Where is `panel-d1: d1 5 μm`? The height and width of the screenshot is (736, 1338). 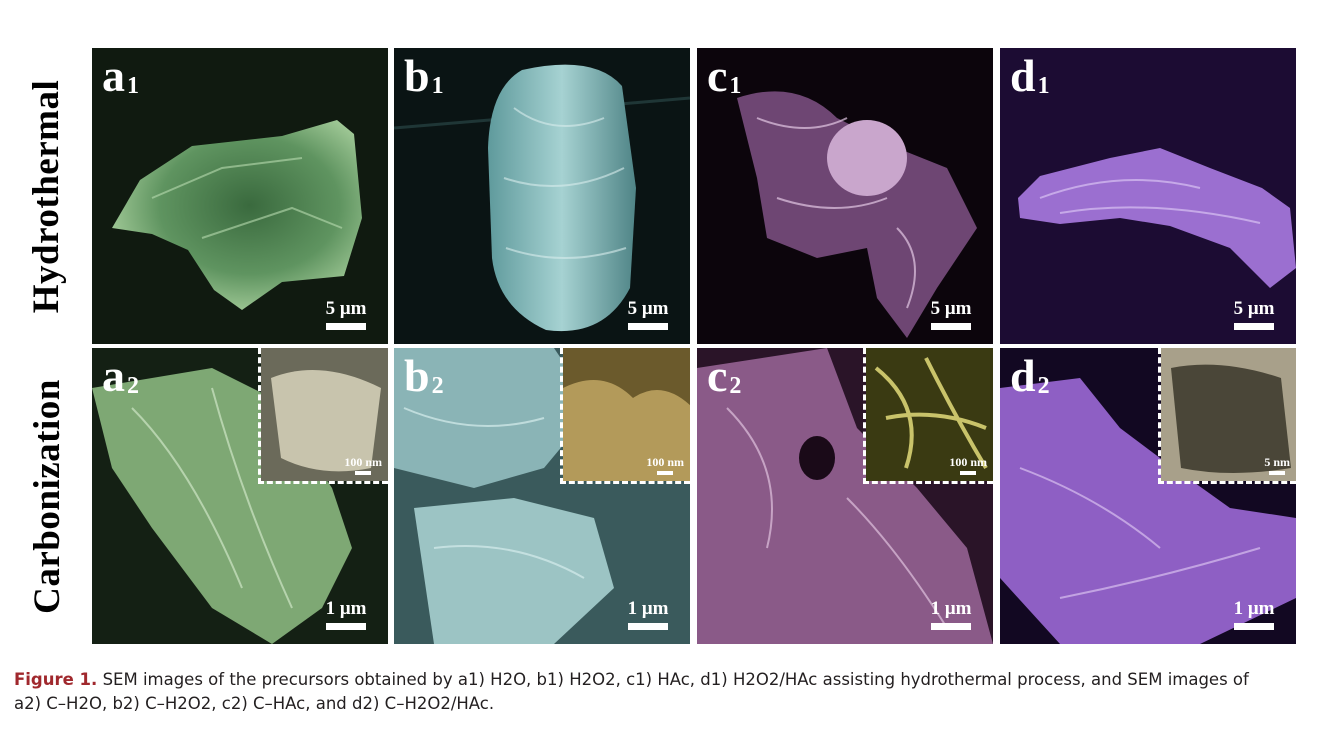
panel-d1: d1 5 μm is located at coordinates (1148, 196).